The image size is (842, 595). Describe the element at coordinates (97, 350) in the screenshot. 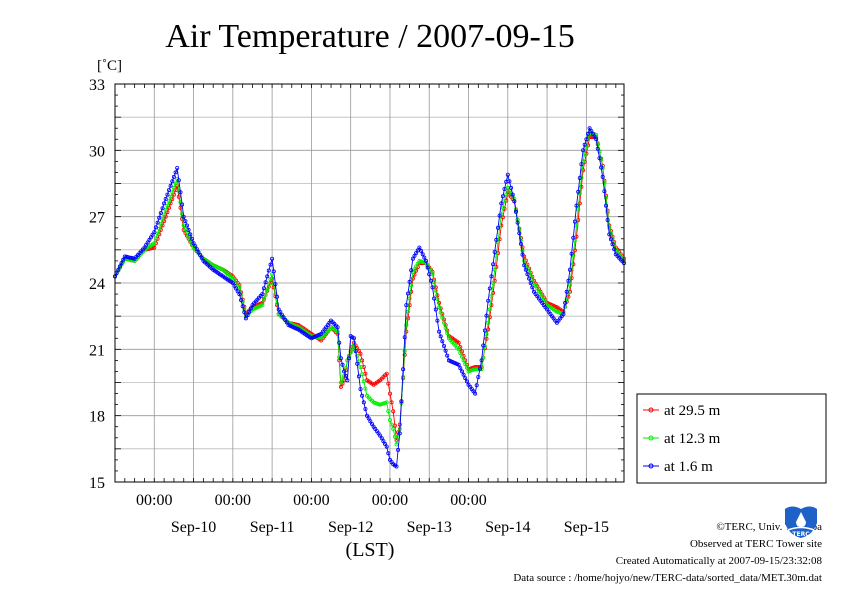

I see `y-tick-label: 21` at that location.